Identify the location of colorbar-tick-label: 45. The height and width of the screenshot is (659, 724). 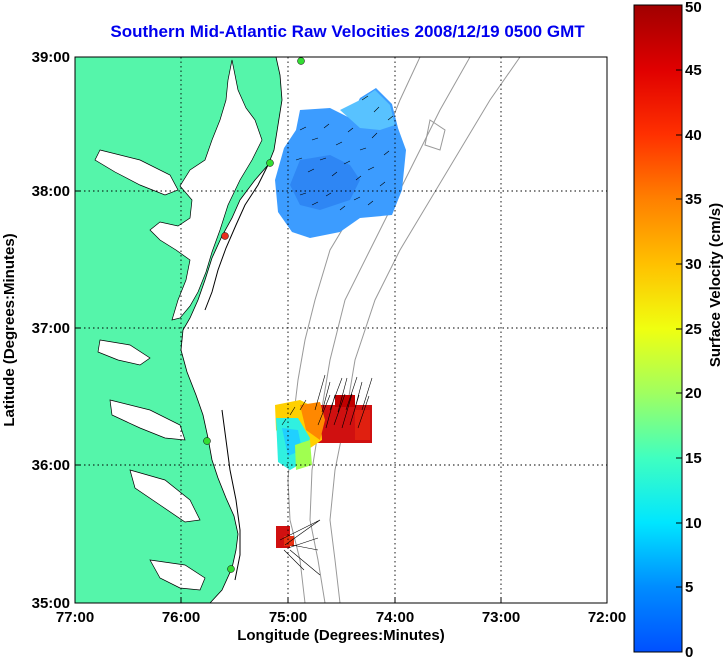
(693, 70).